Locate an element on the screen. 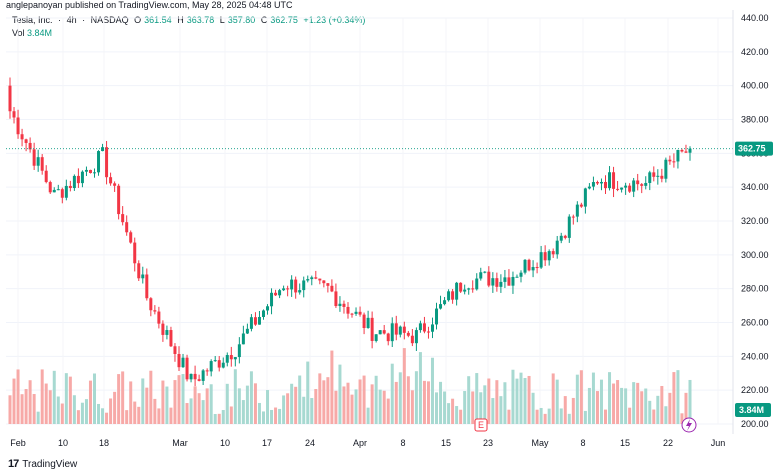 The width and height of the screenshot is (780, 470). price-tick-label: 420.00 is located at coordinates (755, 52).